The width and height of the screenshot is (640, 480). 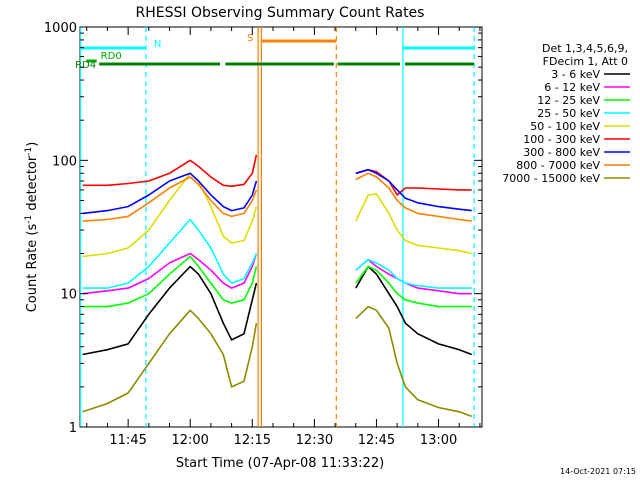 What do you see at coordinates (127, 440) in the screenshot?
I see `x-tick-label: 11:45` at bounding box center [127, 440].